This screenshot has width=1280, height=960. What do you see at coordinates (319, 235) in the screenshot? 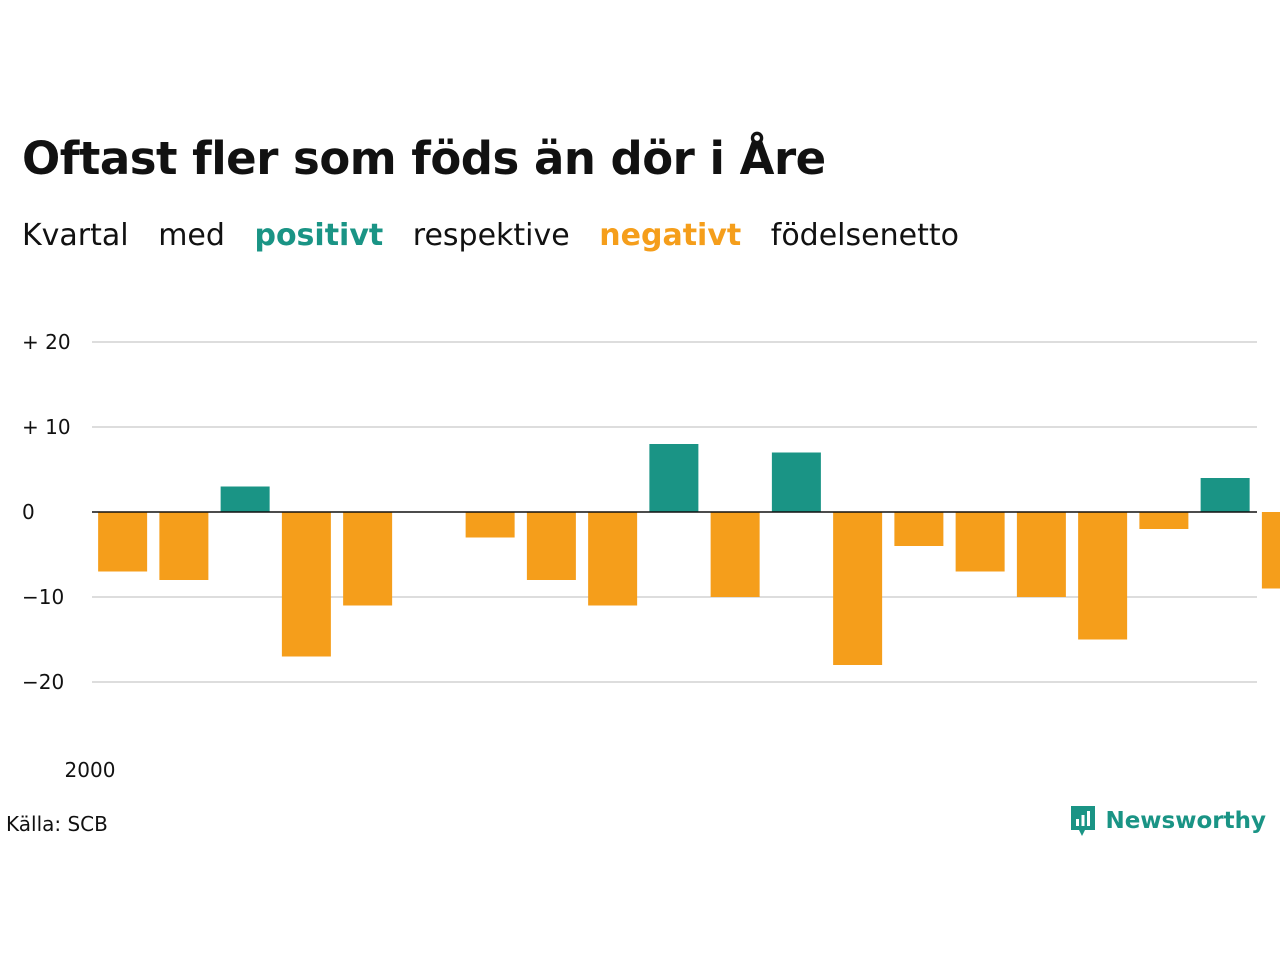
I see `subtitle-positive-word: positivt` at bounding box center [319, 235].